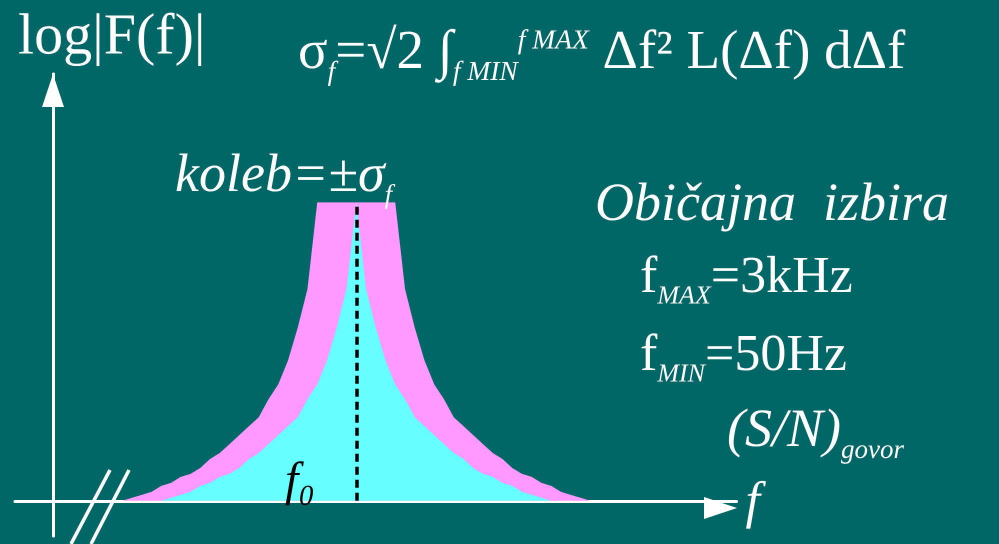  What do you see at coordinates (746, 278) in the screenshot?
I see `annotation: f$_{MAX}$=3kHz` at bounding box center [746, 278].